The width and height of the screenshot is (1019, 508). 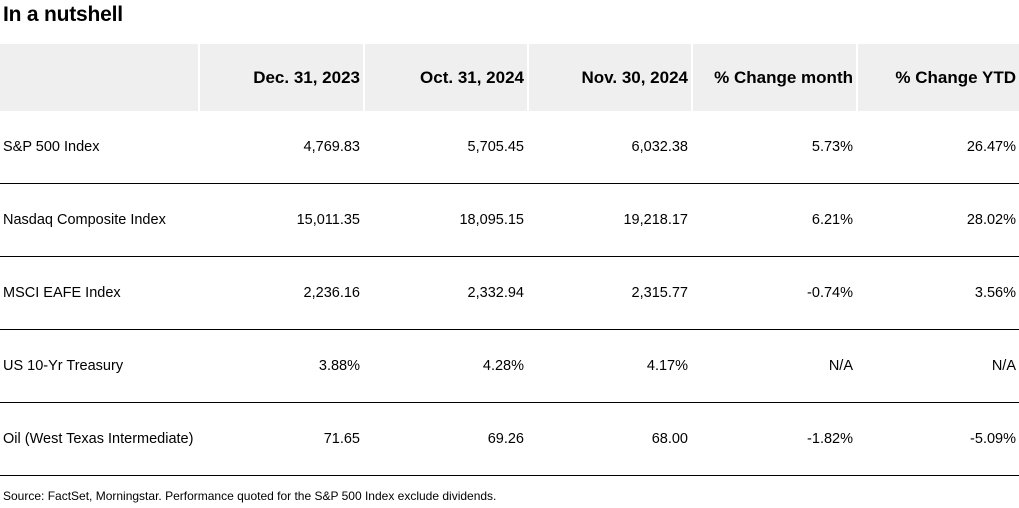 I want to click on column-header-dec-2023: Dec. 31, 2023, so click(x=280, y=77).